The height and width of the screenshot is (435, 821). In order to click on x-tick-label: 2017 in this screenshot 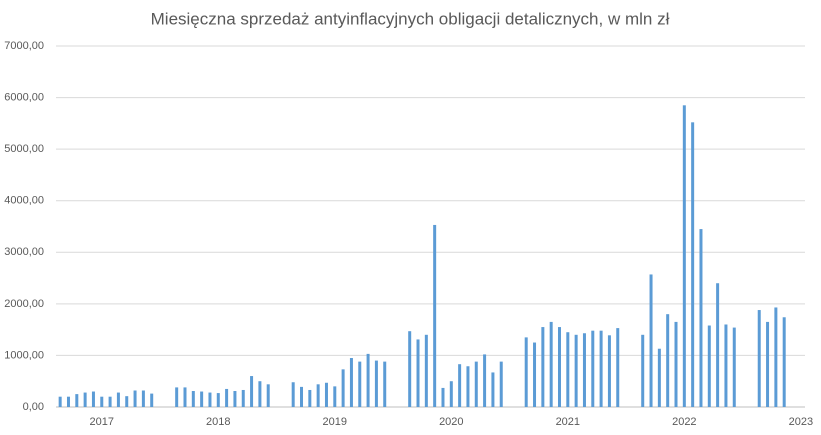, I will do `click(102, 422)`.